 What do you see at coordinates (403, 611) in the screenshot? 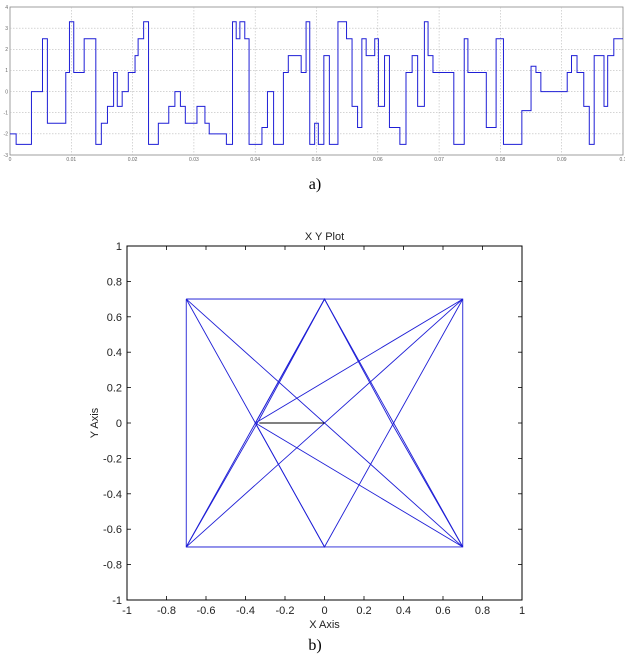
I see `plot-b-x-tick-label: 0.4` at bounding box center [403, 611].